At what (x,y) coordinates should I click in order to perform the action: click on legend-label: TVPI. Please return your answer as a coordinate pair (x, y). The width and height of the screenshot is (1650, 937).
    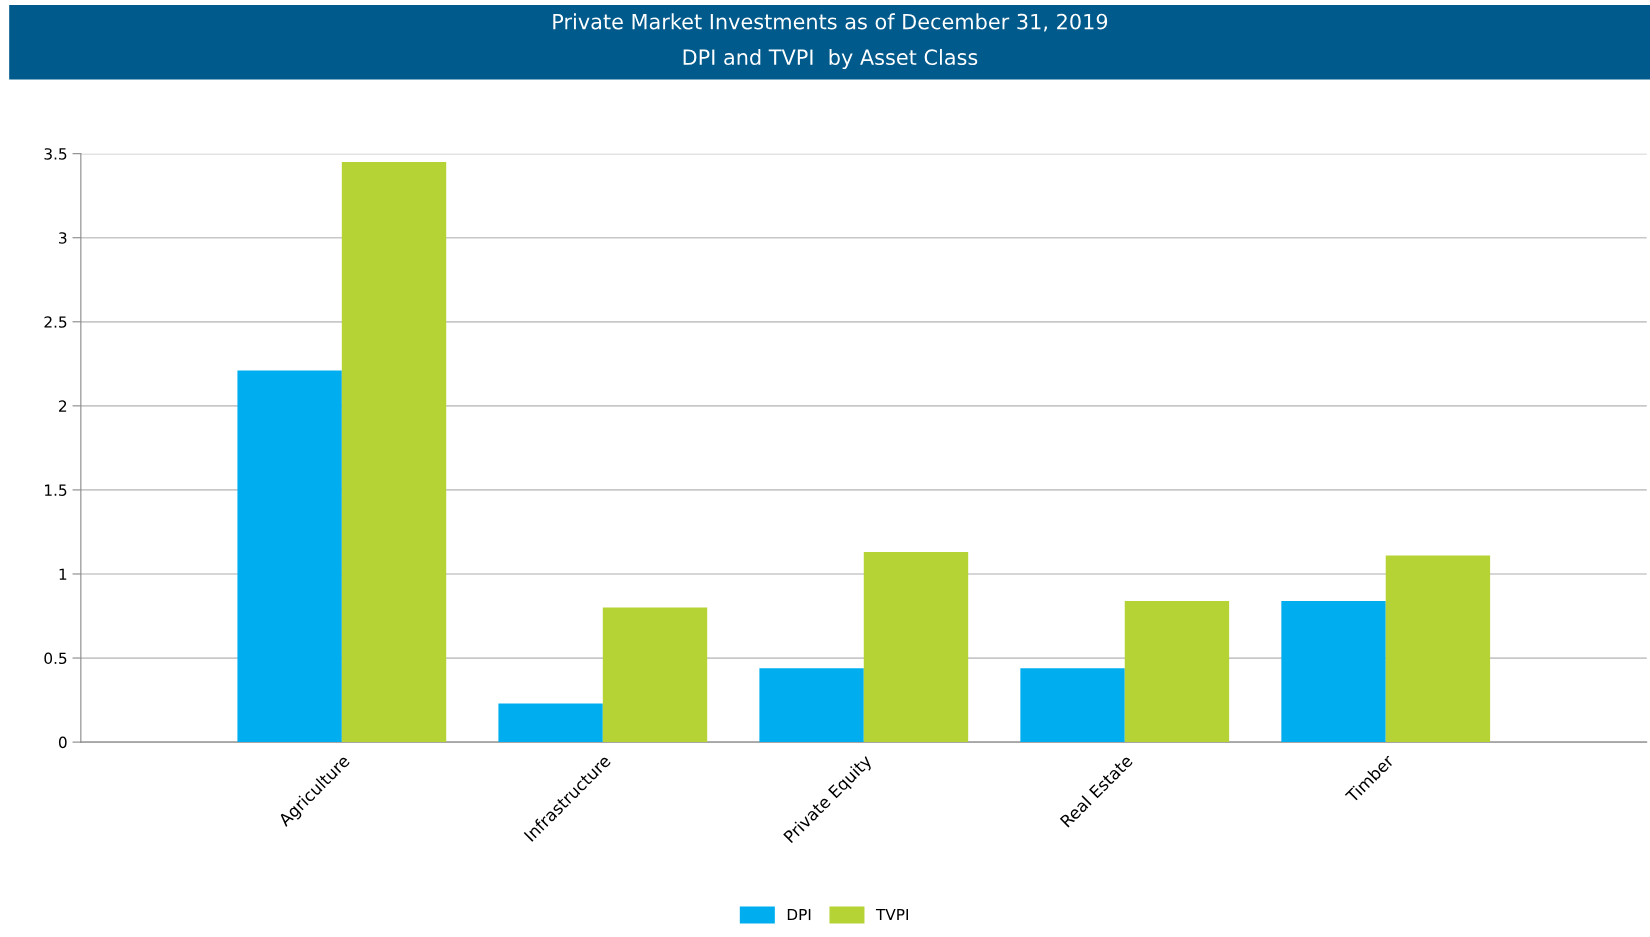
    Looking at the image, I should click on (891, 914).